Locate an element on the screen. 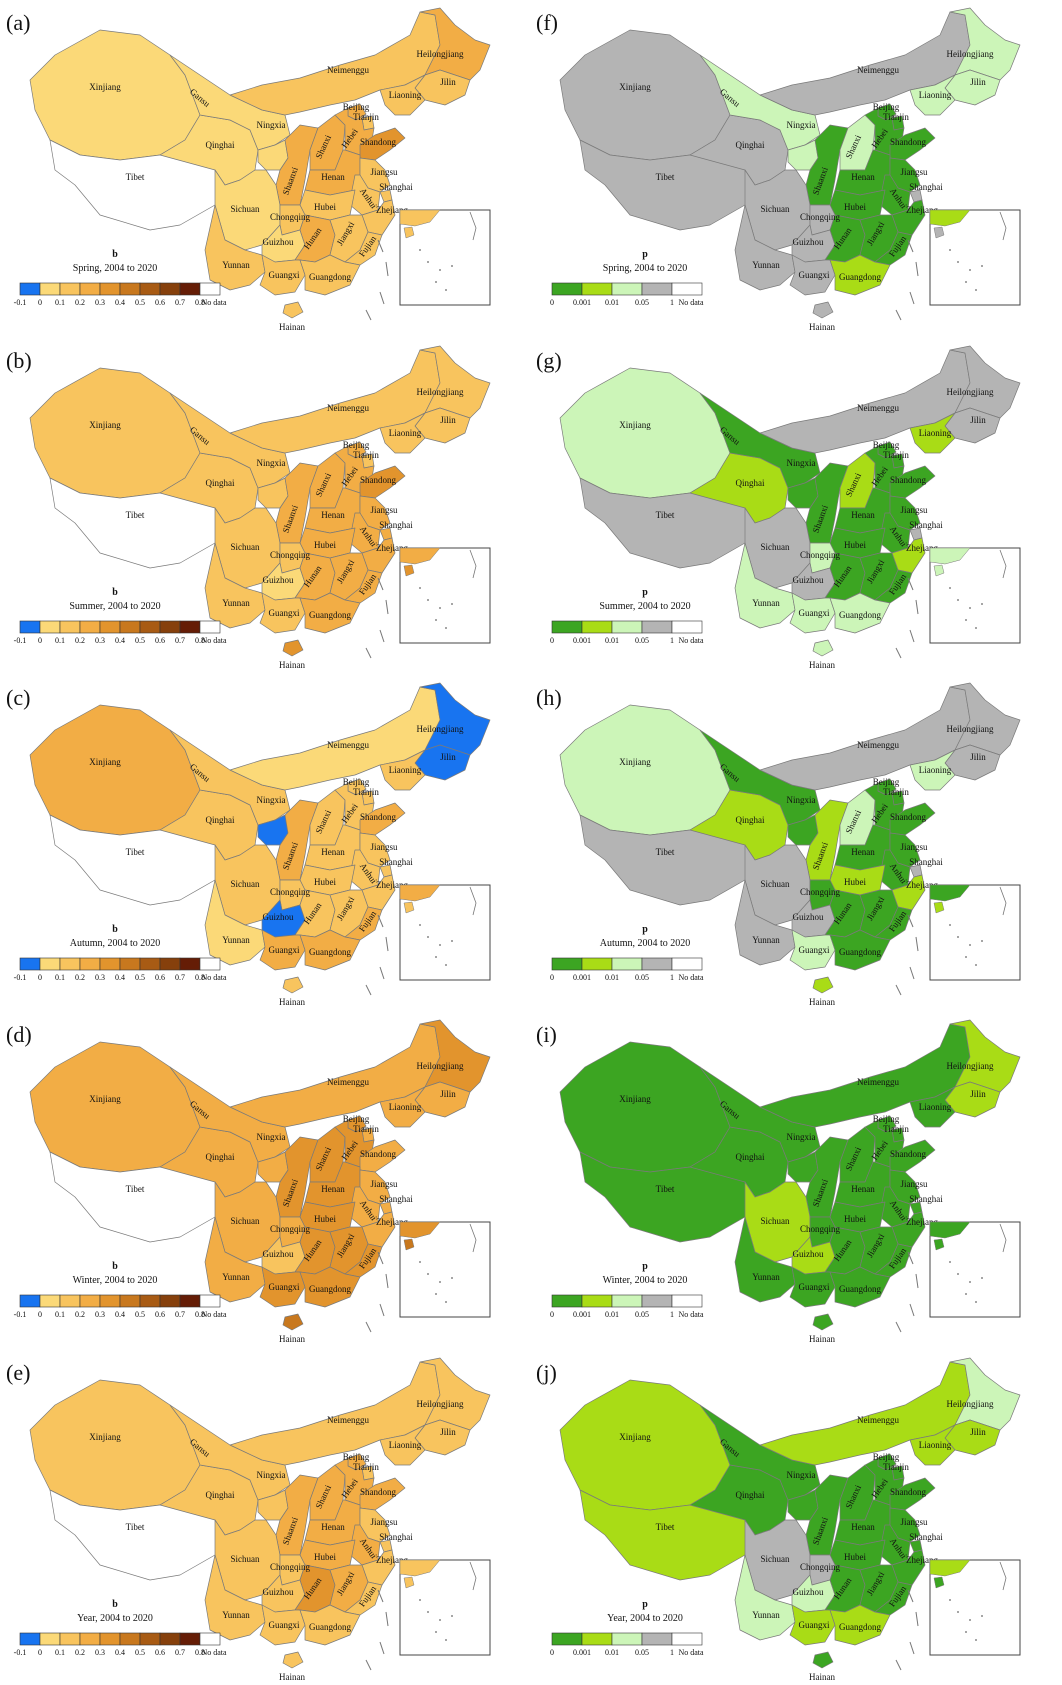  panel-letter: (b) is located at coordinates (19, 360).